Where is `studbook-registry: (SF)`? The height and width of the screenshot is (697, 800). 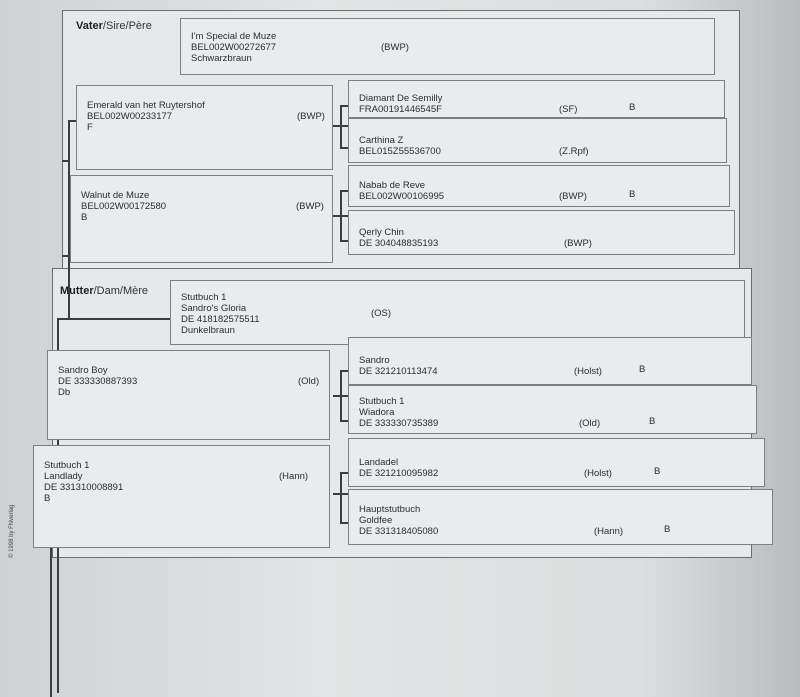
studbook-registry: (SF) is located at coordinates (568, 109).